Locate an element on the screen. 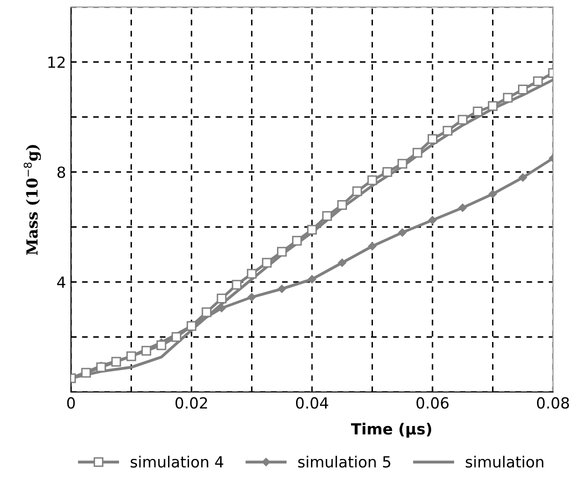  x-tick-label: 0.06 is located at coordinates (432, 403).